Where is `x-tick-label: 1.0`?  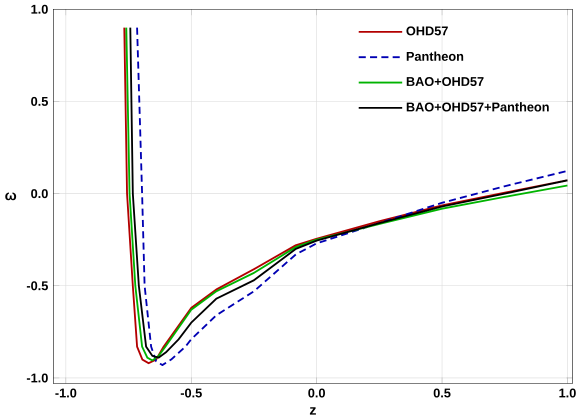
x-tick-label: 1.0 is located at coordinates (567, 393).